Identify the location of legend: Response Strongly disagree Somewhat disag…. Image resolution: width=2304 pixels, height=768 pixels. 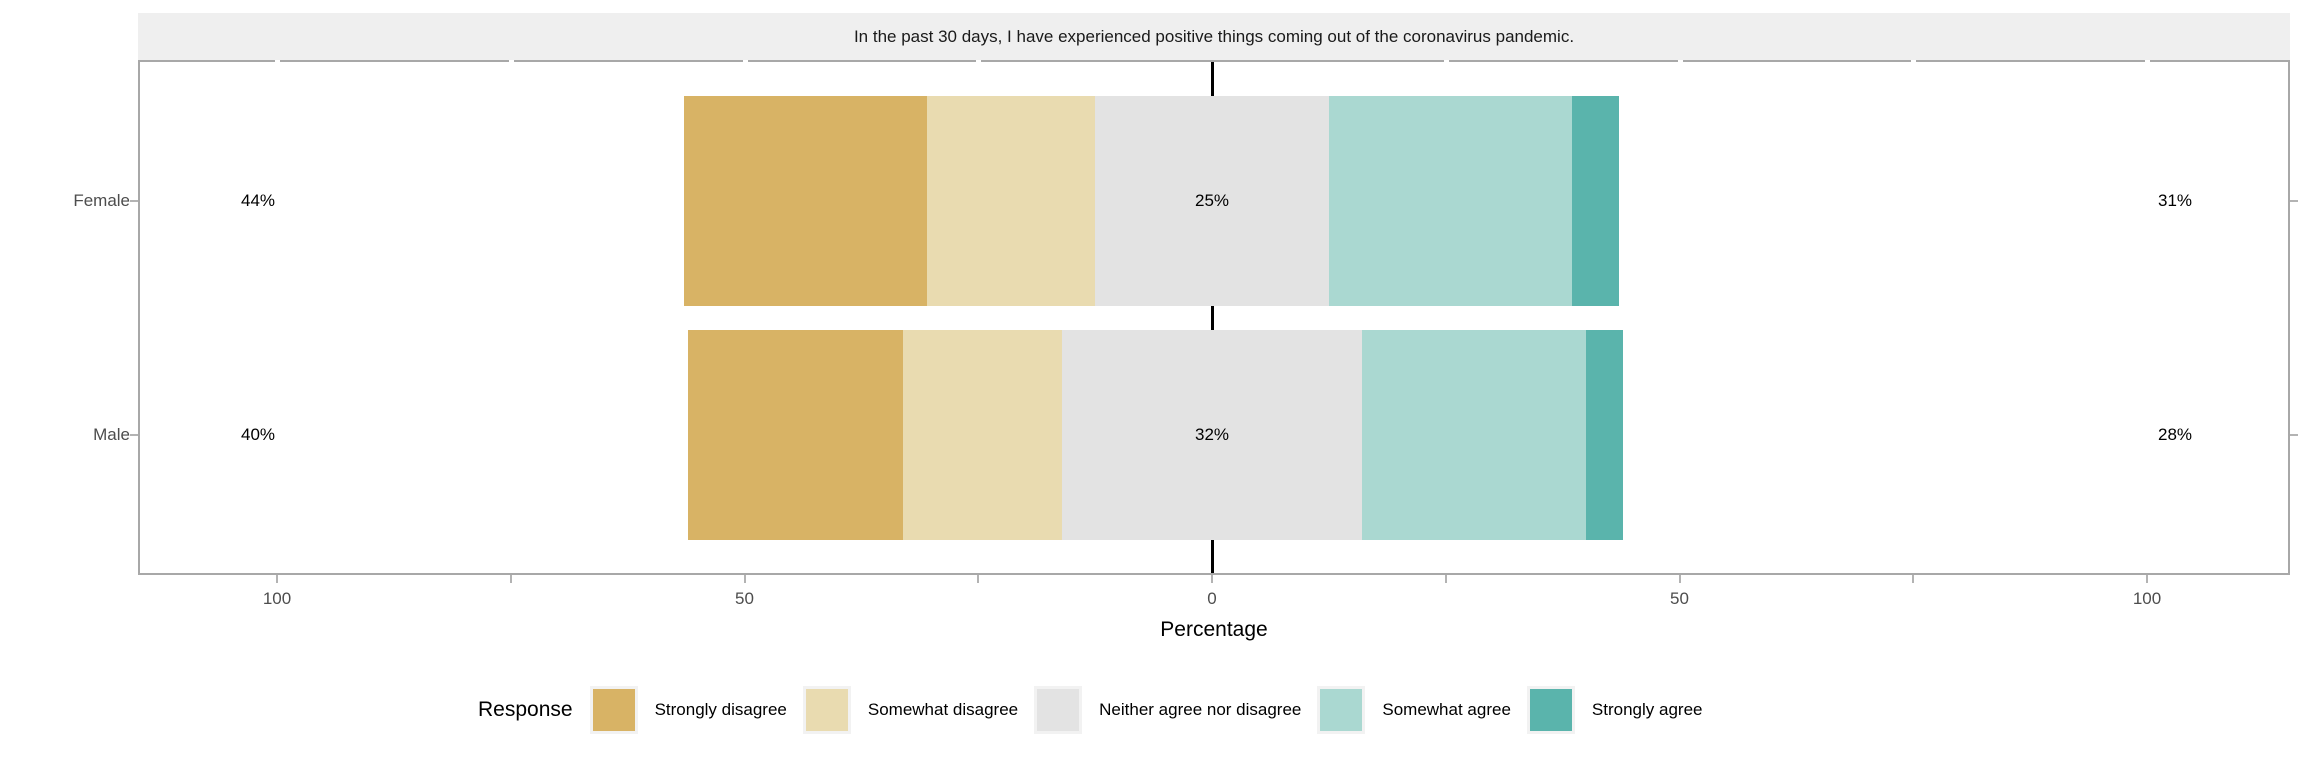
(1090, 710).